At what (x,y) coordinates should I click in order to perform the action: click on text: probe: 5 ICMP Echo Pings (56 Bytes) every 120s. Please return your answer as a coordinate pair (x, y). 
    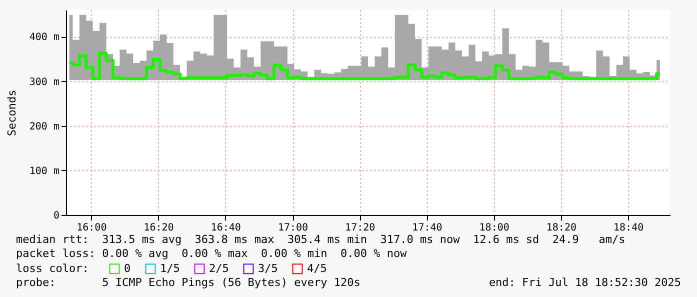
    Looking at the image, I should click on (188, 282).